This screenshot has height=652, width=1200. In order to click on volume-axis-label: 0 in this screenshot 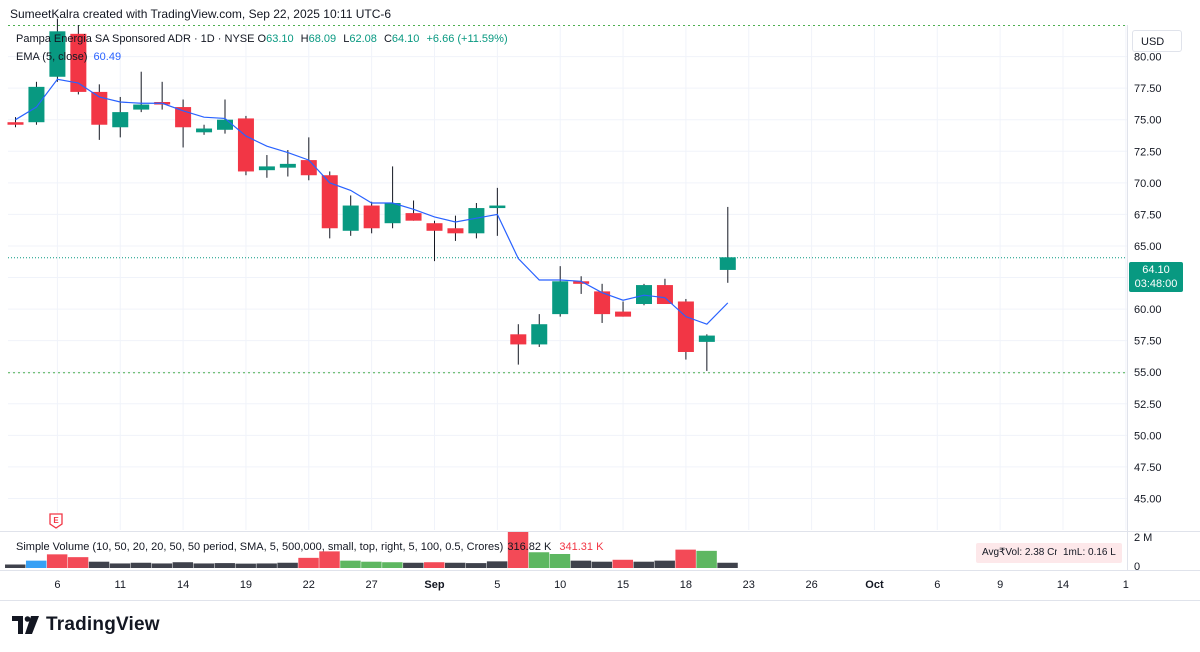, I will do `click(1137, 567)`.